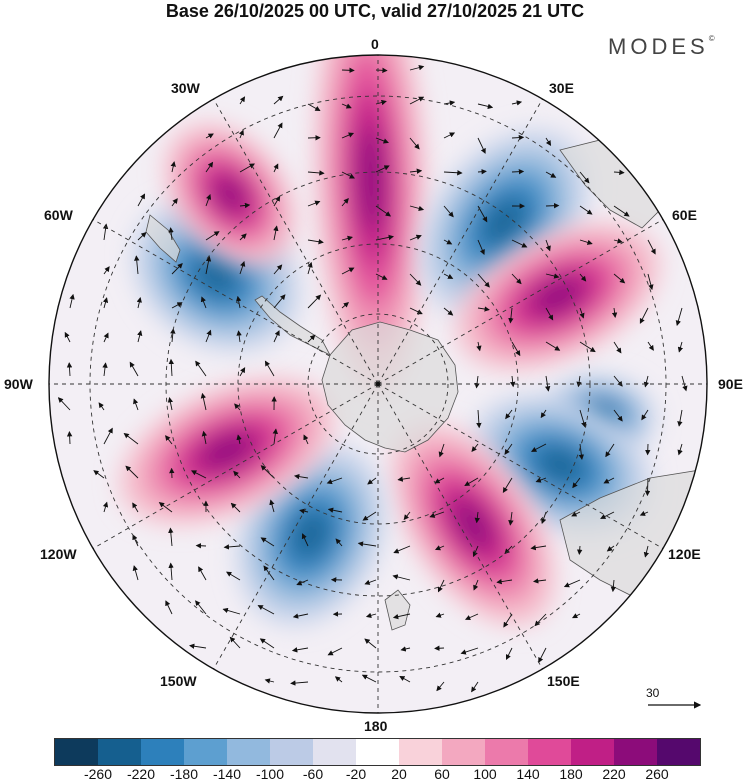  I want to click on lon-label-90e: 90E, so click(730, 384).